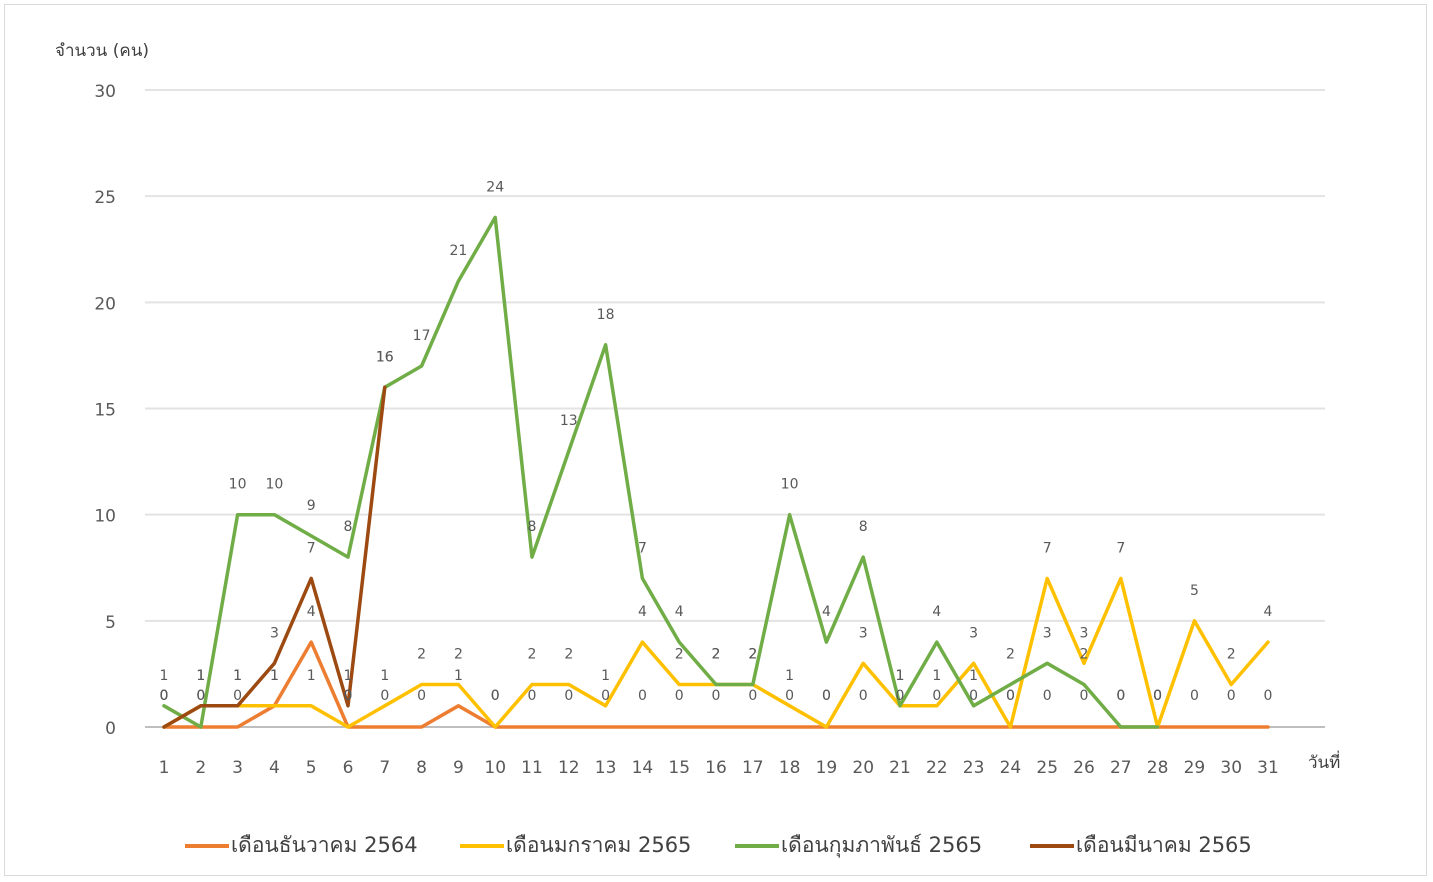  Describe the element at coordinates (495, 187) in the screenshot. I see `data-label: 24` at that location.